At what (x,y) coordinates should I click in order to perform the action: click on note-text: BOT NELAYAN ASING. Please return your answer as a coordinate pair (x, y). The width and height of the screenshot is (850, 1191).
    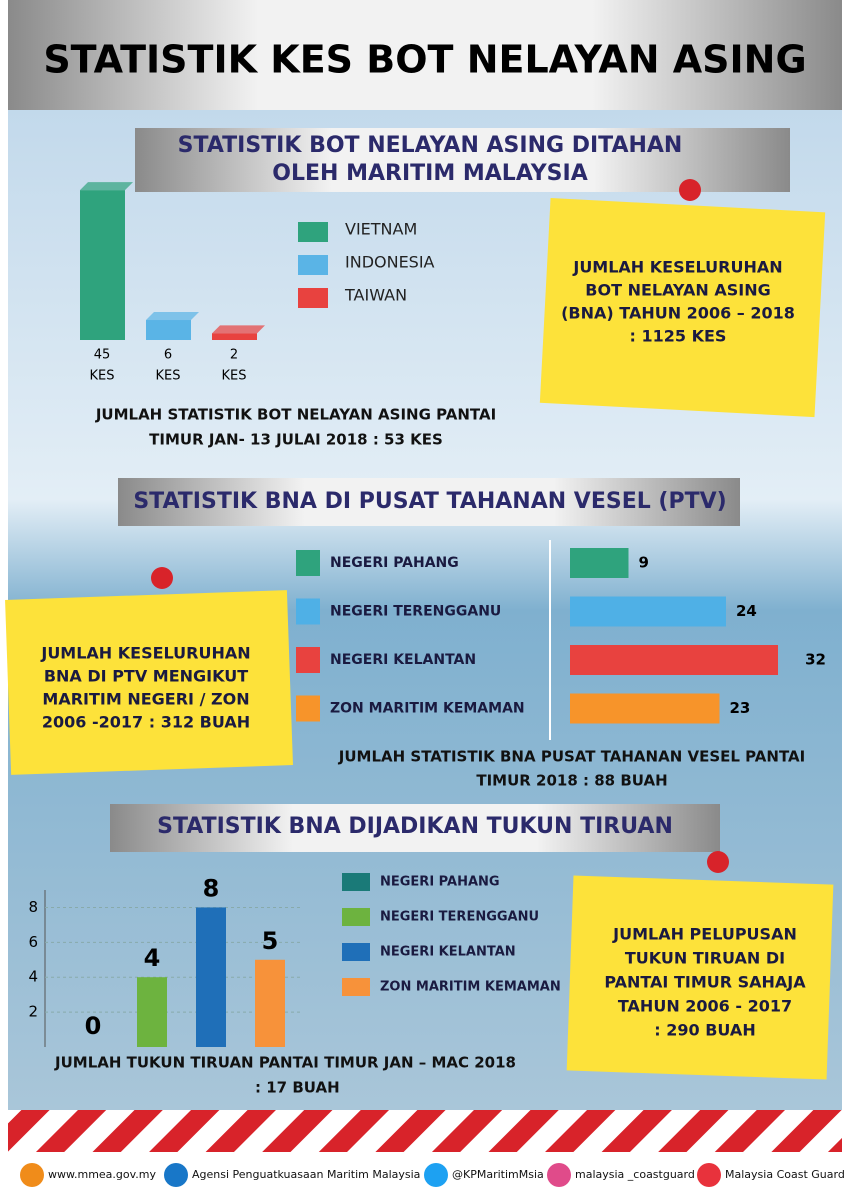
    Looking at the image, I should click on (677, 290).